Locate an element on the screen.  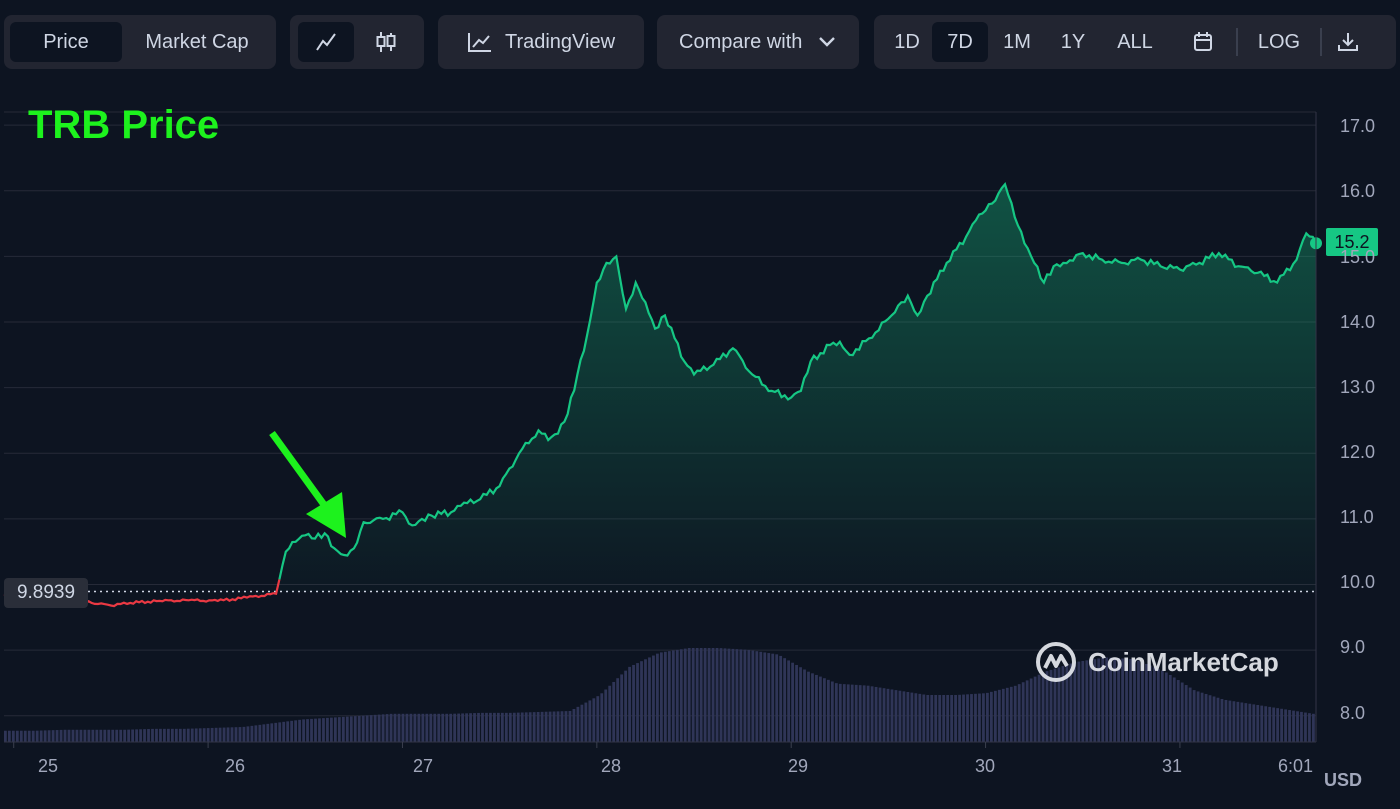
watermark-text: CoinMarketCap is located at coordinates (1183, 661).